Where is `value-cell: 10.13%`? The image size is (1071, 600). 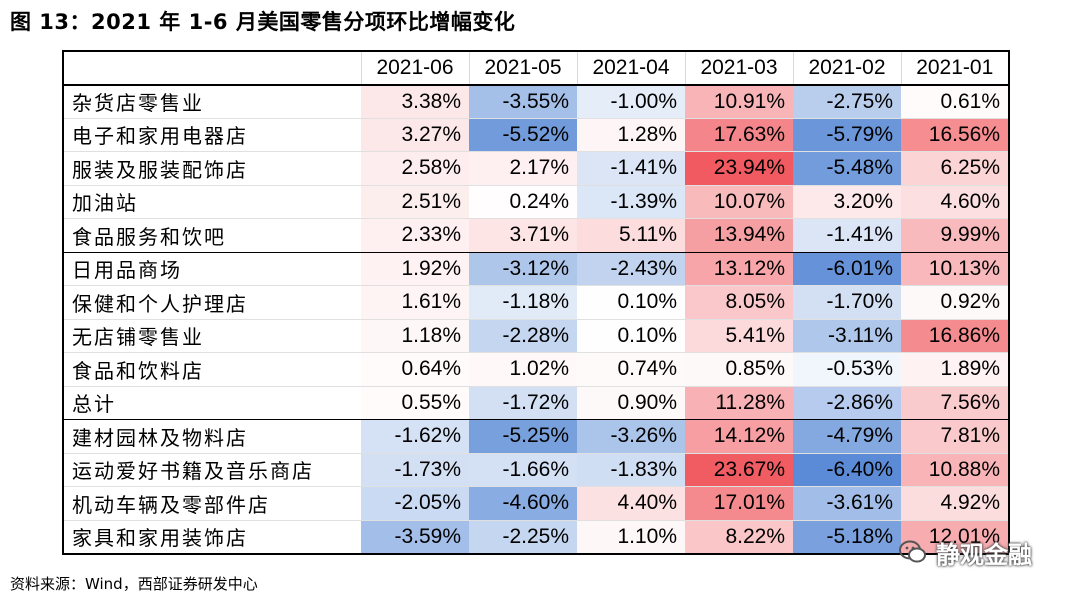
value-cell: 10.13% is located at coordinates (955, 269).